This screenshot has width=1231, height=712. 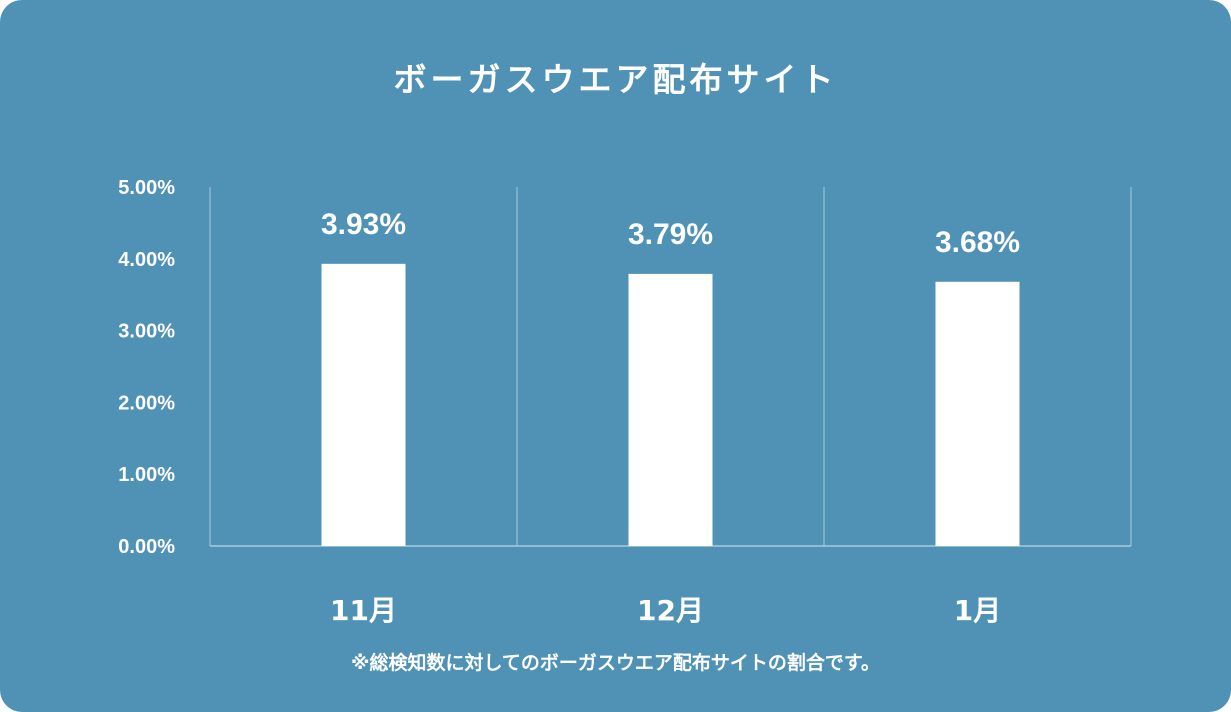 What do you see at coordinates (363, 610) in the screenshot?
I see `x-tick-label: 11月` at bounding box center [363, 610].